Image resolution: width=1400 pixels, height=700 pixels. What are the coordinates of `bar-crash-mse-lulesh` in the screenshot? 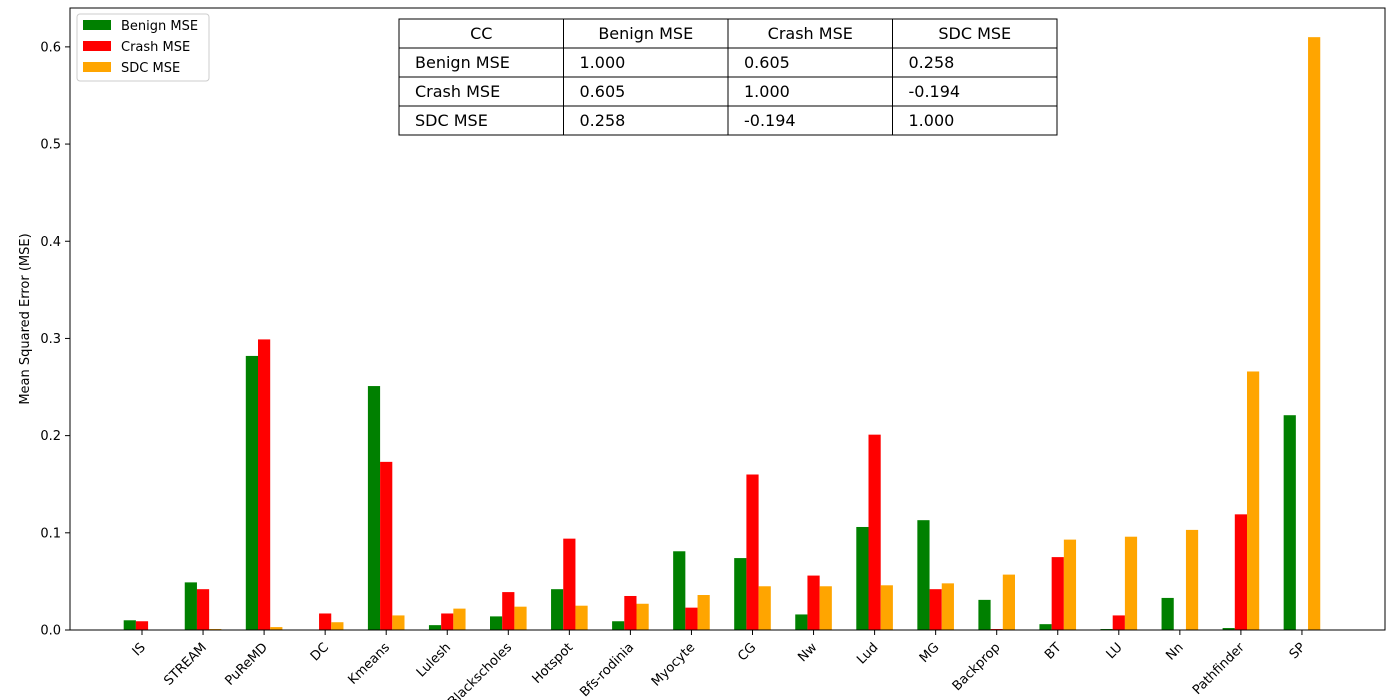 It's located at (447, 621).